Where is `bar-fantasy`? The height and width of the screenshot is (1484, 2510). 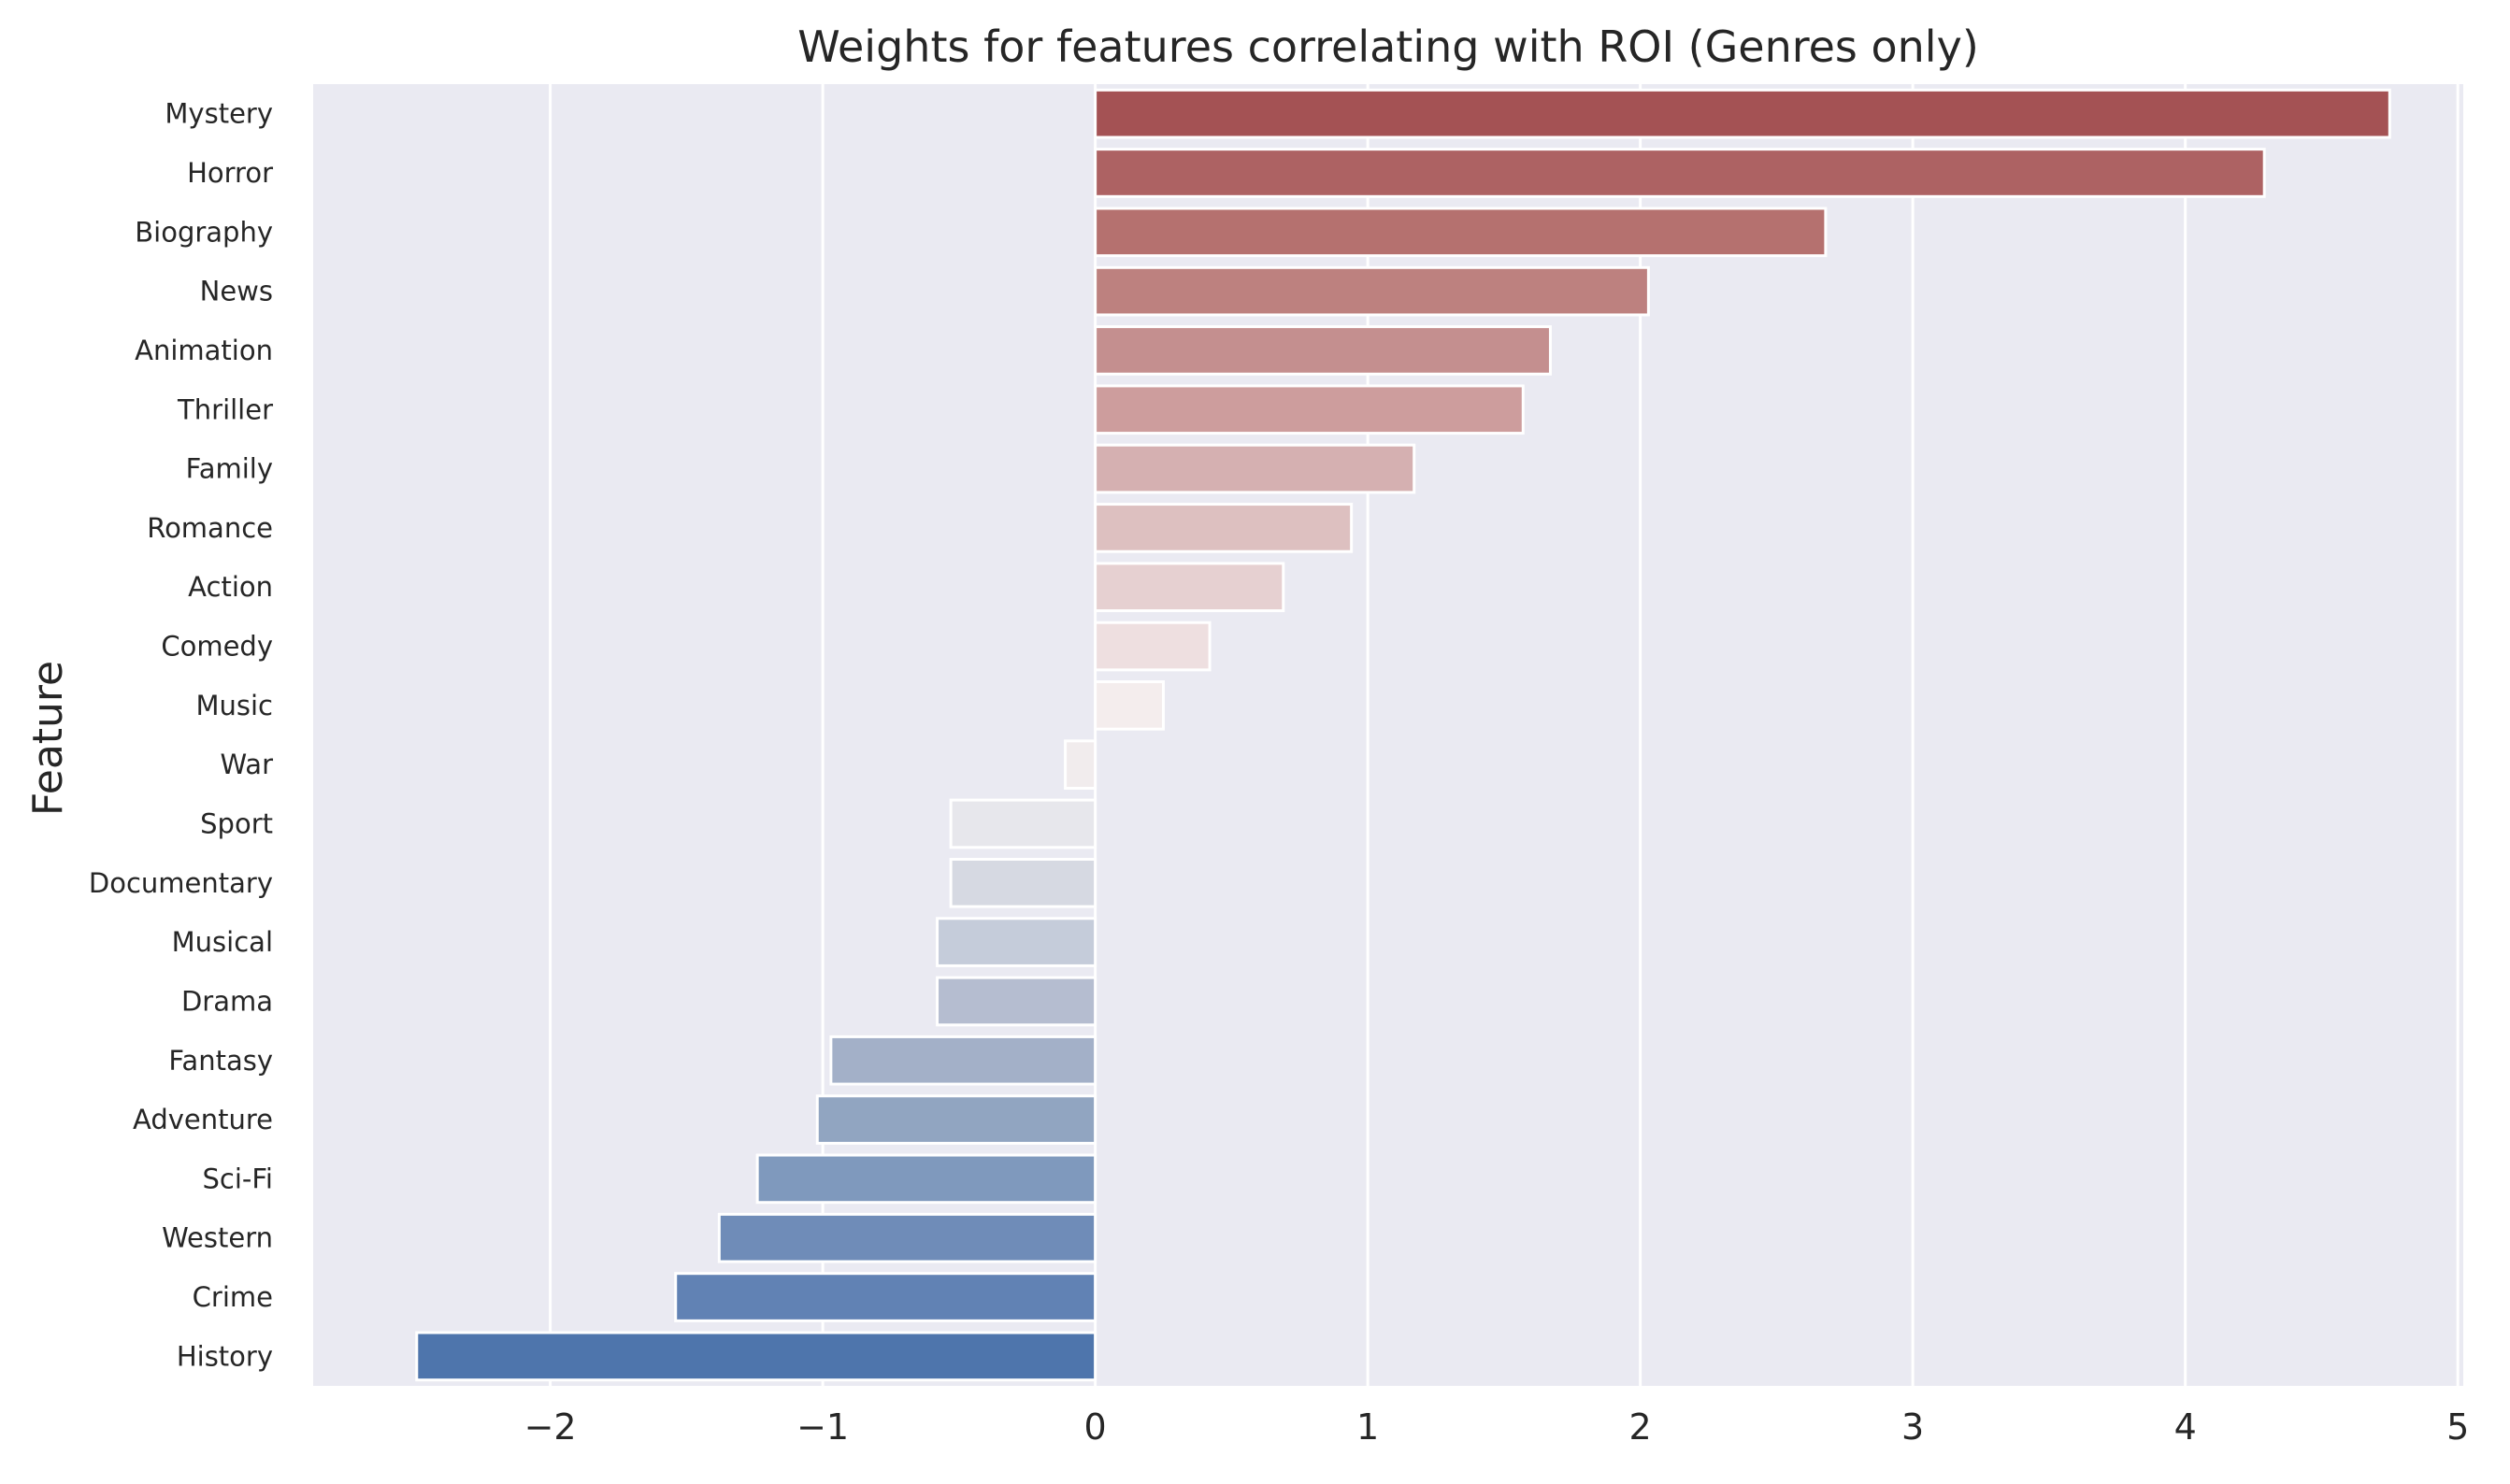 bar-fantasy is located at coordinates (963, 1060).